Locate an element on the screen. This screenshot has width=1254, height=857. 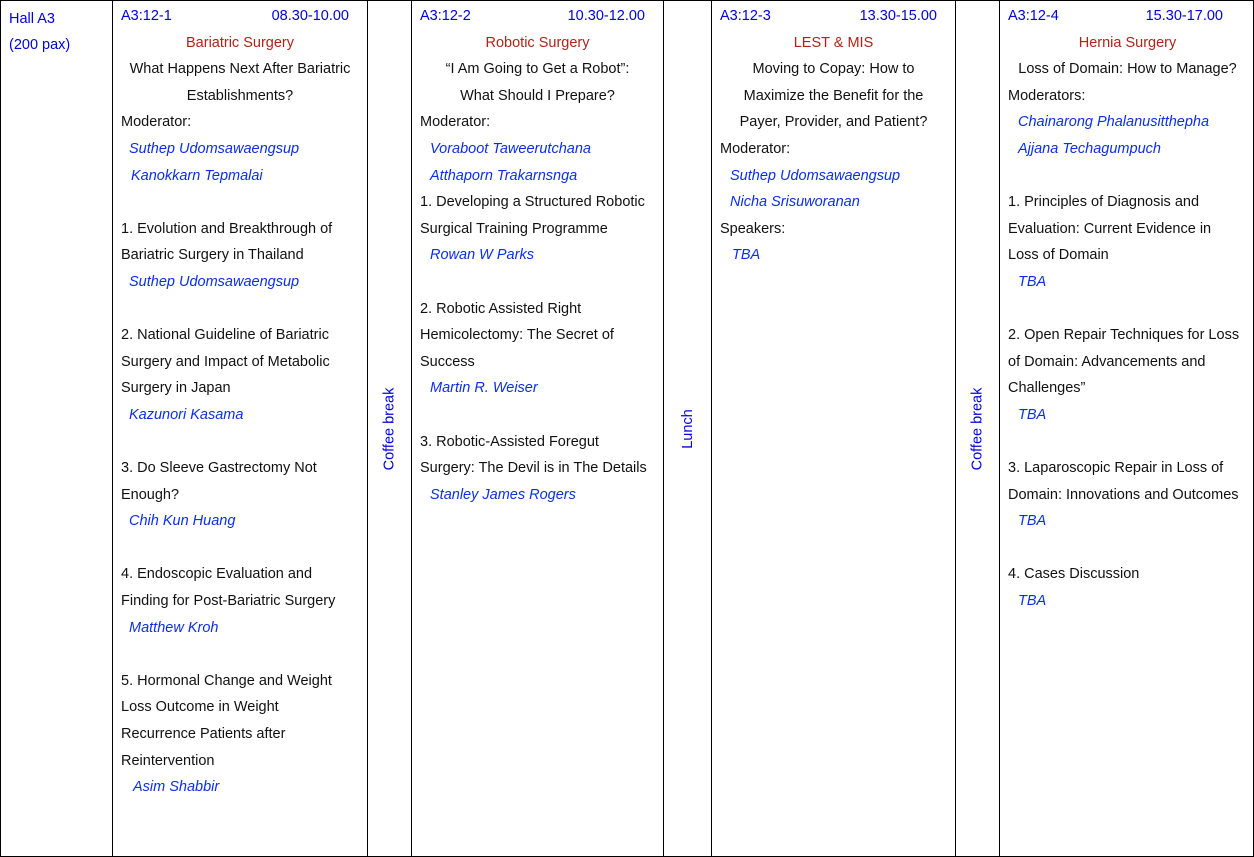
session-title-line: Moving to Copay: How to is located at coordinates (833, 69).